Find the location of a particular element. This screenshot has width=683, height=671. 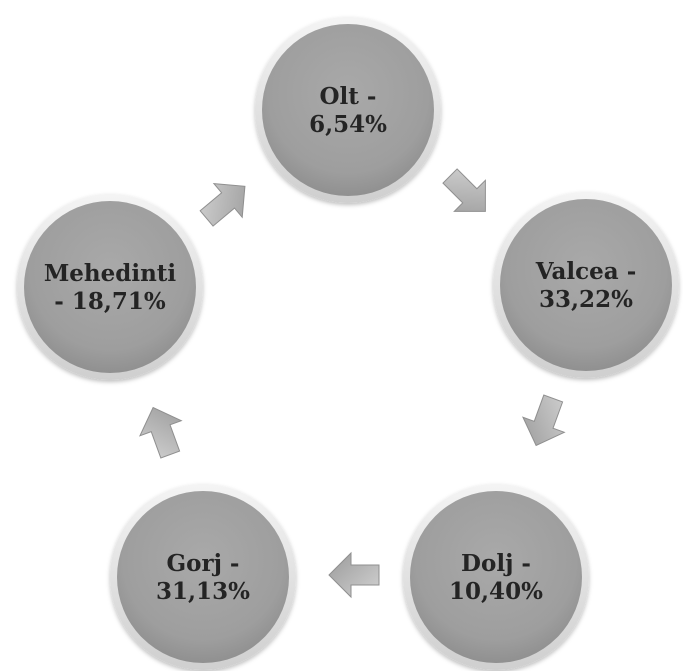

node-label-line1: Valcea - is located at coordinates (585, 271).